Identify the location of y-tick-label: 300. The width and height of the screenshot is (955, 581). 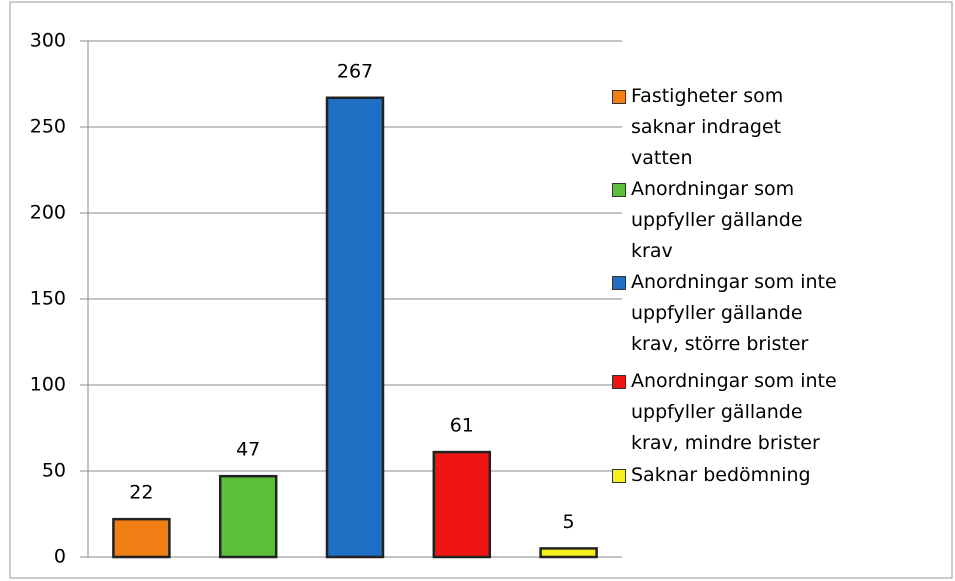
(48, 41).